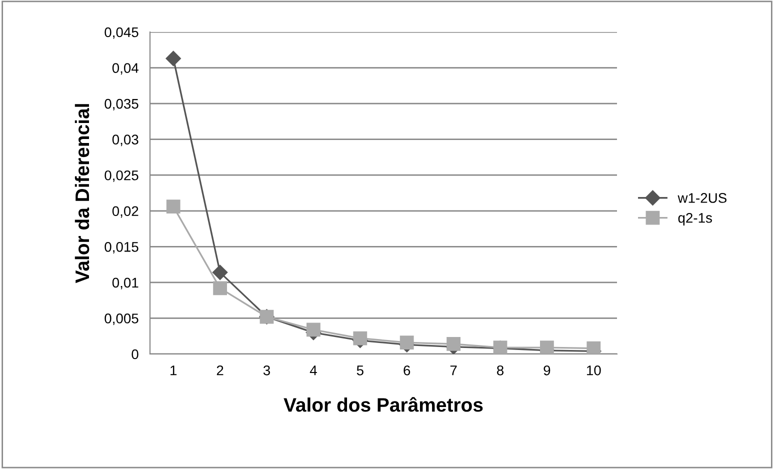 Image resolution: width=774 pixels, height=469 pixels. Describe the element at coordinates (266, 370) in the screenshot. I see `x-tick-label: 3` at that location.